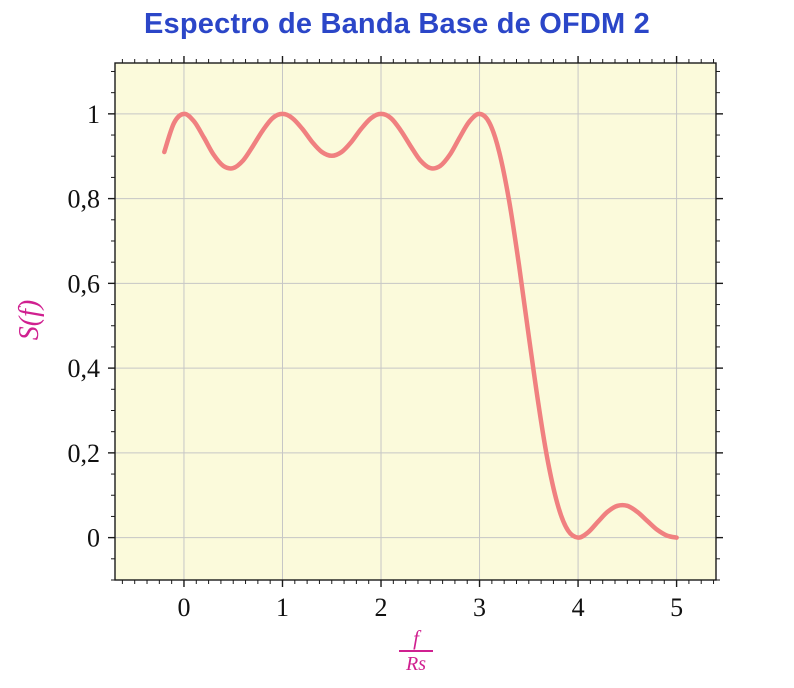 This screenshot has height=688, width=794. Describe the element at coordinates (416, 664) in the screenshot. I see `x-axis-label-denominator: Rs` at that location.